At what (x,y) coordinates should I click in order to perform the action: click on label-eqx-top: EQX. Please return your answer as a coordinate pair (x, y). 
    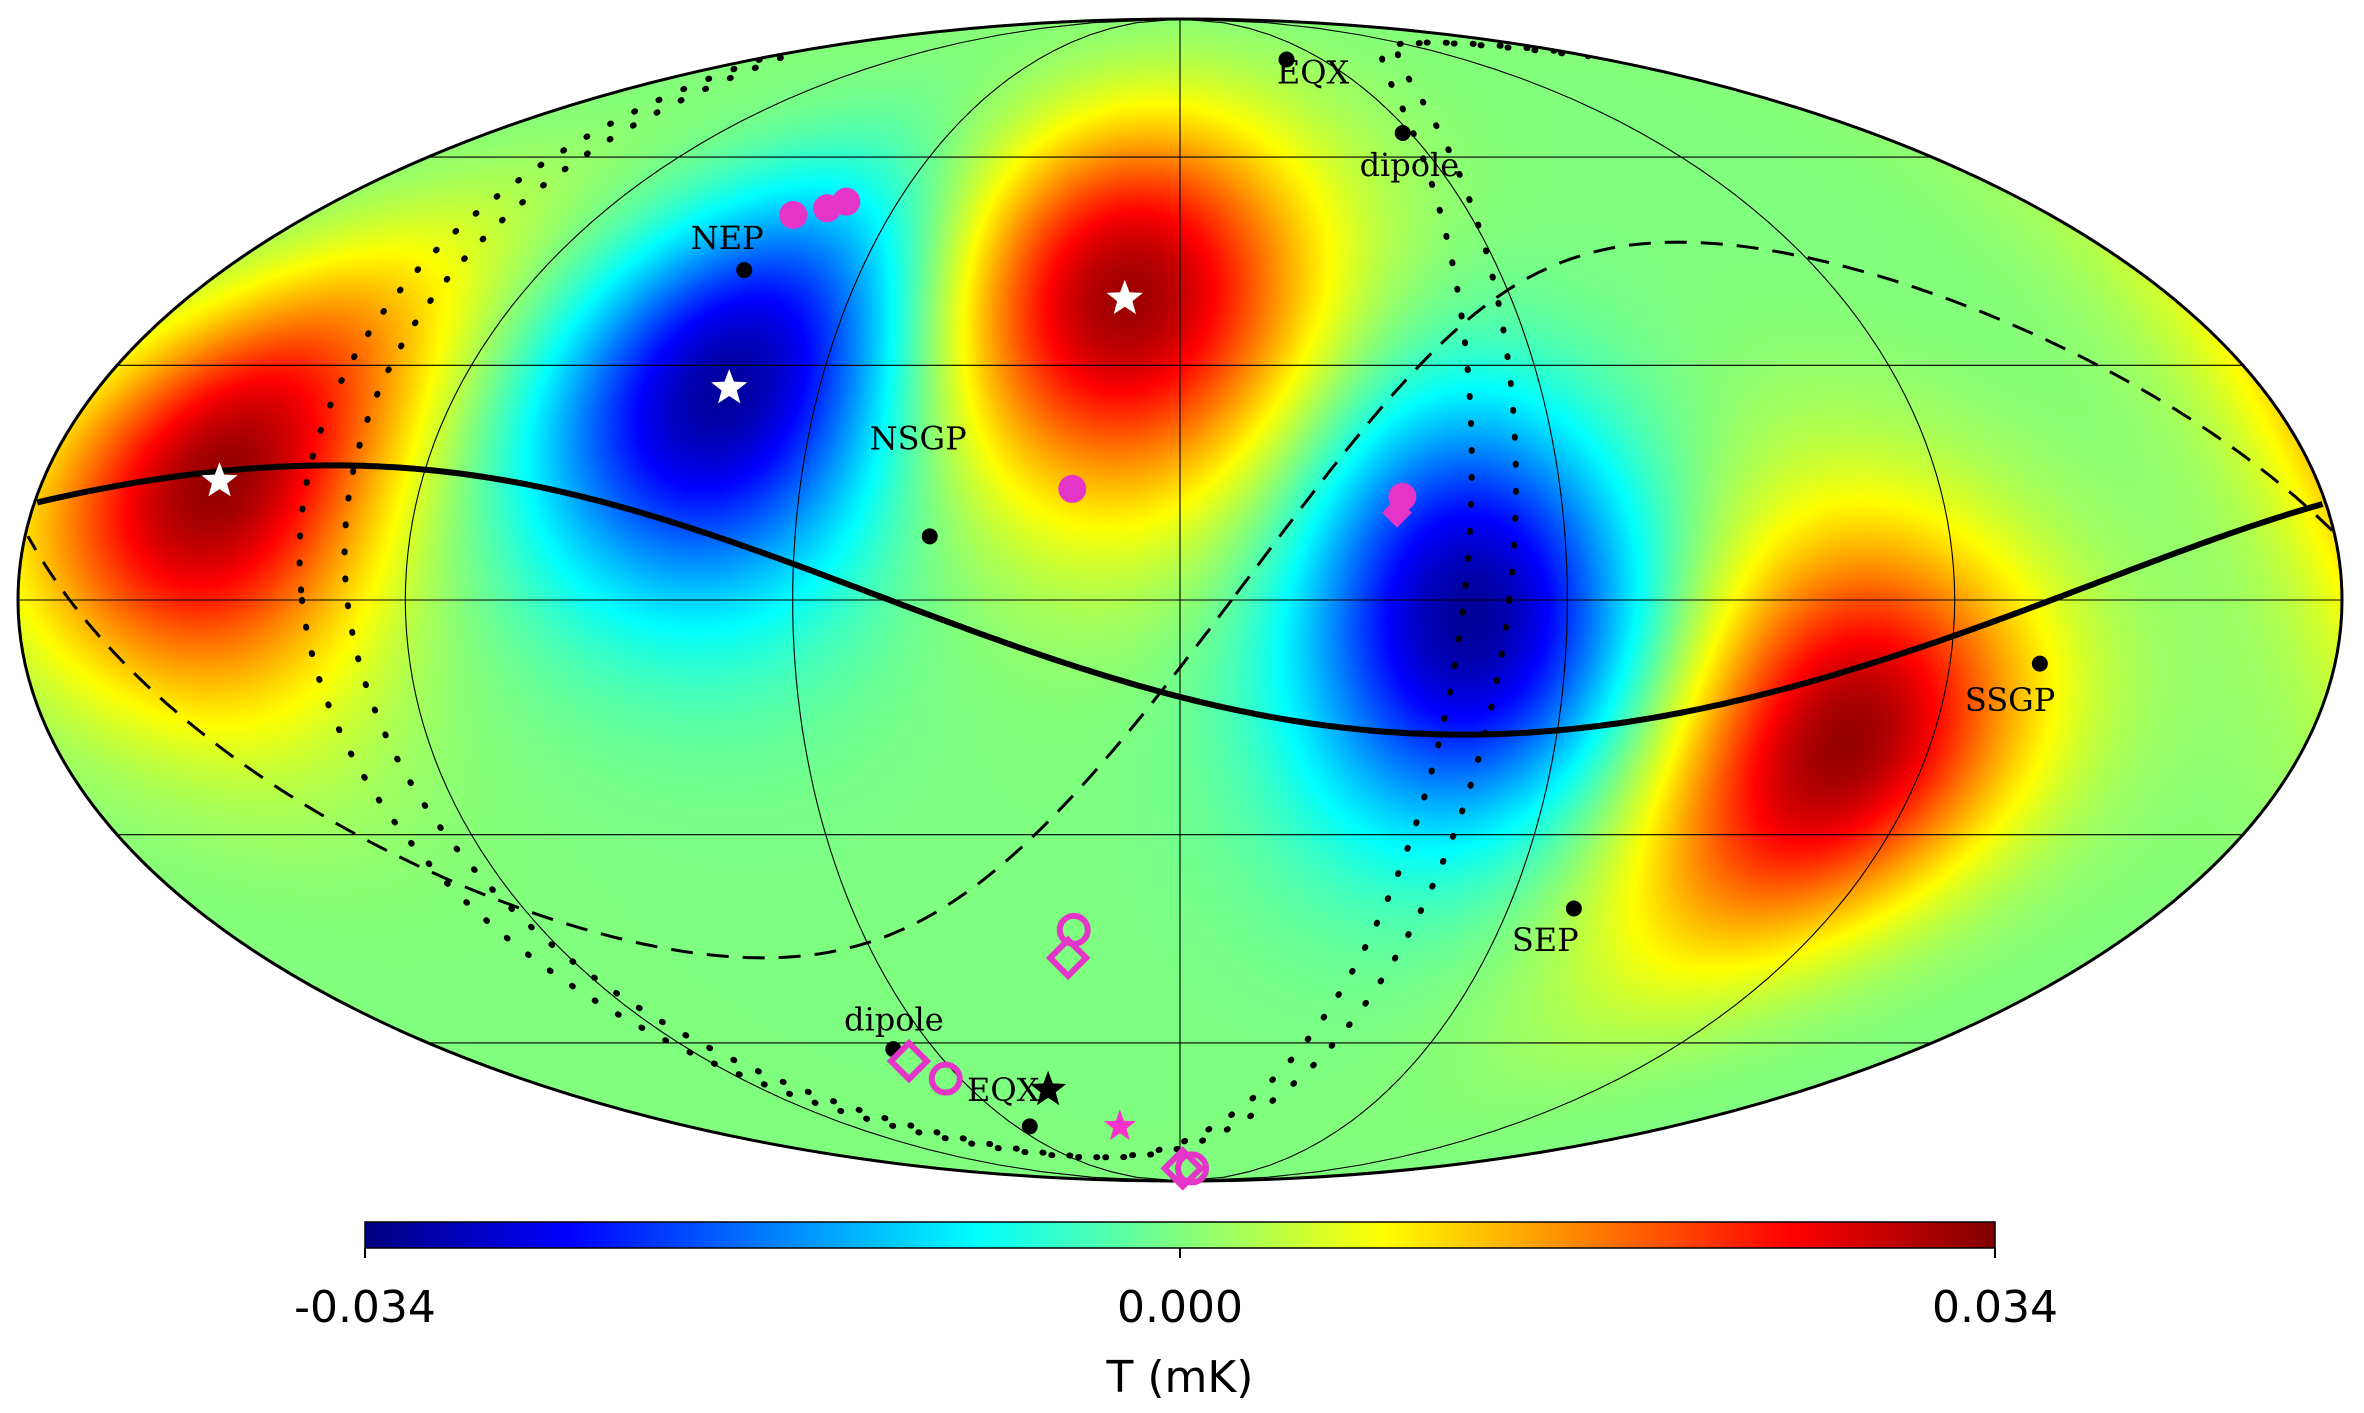
    Looking at the image, I should click on (1313, 73).